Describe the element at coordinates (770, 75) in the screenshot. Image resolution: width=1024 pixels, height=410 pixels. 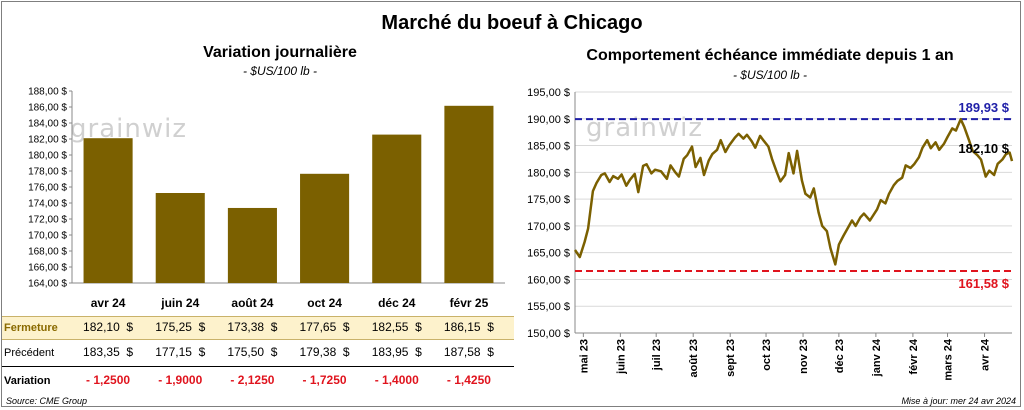
I see `right-panel-subtitle: - $US/100 lb -` at that location.